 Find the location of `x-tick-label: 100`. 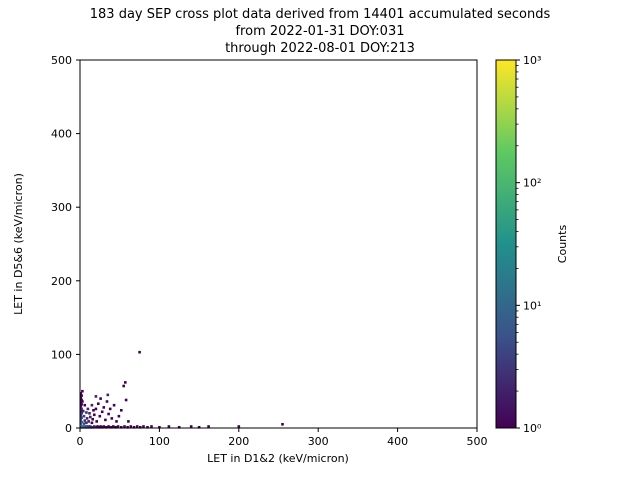

x-tick-label: 100 is located at coordinates (159, 441).